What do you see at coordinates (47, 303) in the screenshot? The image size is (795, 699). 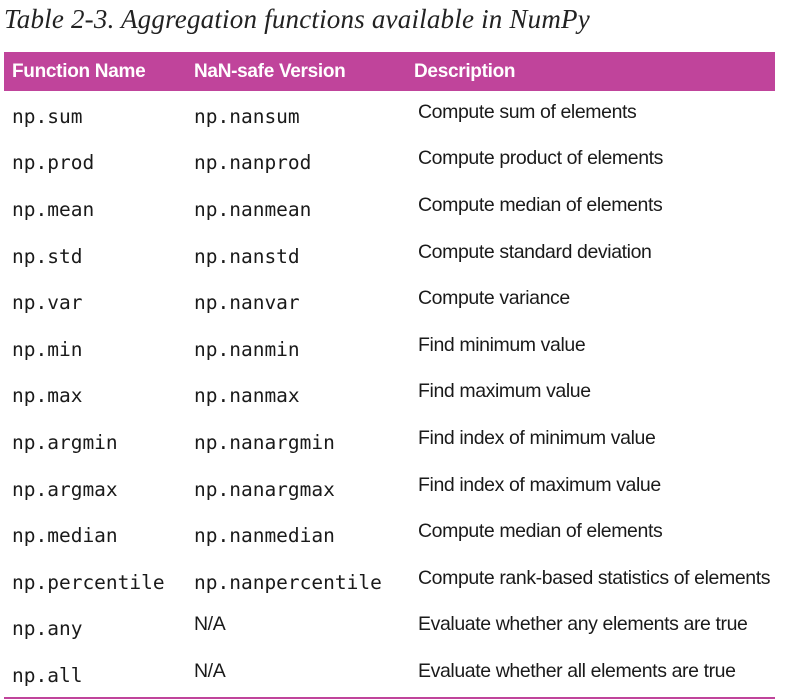 I see `function-name-cell: np.var` at bounding box center [47, 303].